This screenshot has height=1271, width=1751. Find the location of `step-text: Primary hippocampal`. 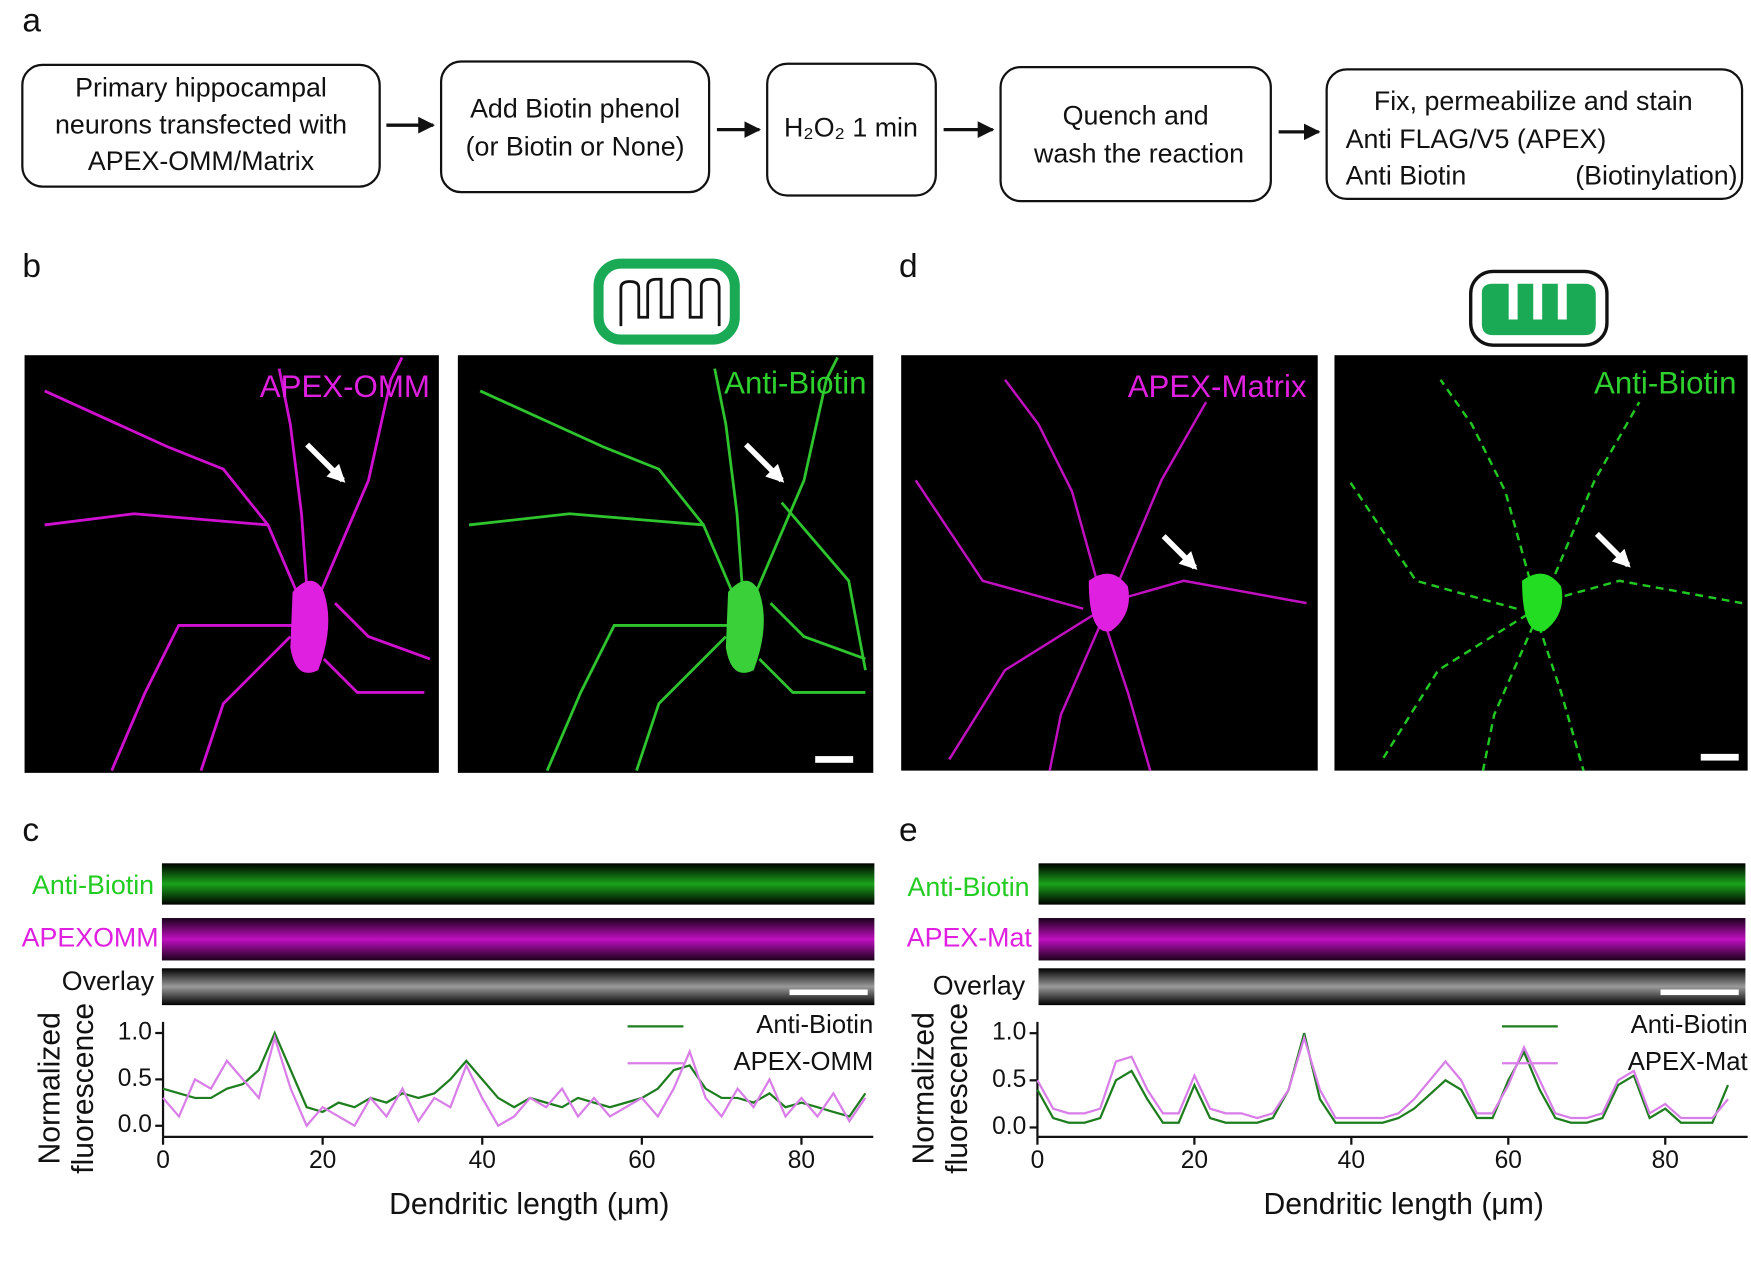

step-text: Primary hippocampal is located at coordinates (201, 88).